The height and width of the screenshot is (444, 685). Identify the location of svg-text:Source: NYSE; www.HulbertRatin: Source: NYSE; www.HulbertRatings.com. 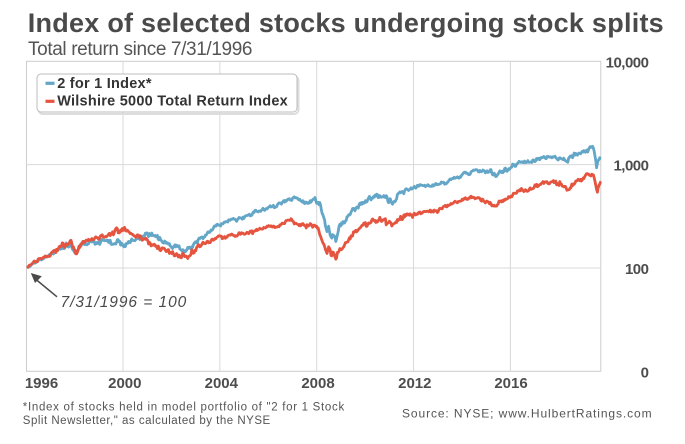
(527, 414).